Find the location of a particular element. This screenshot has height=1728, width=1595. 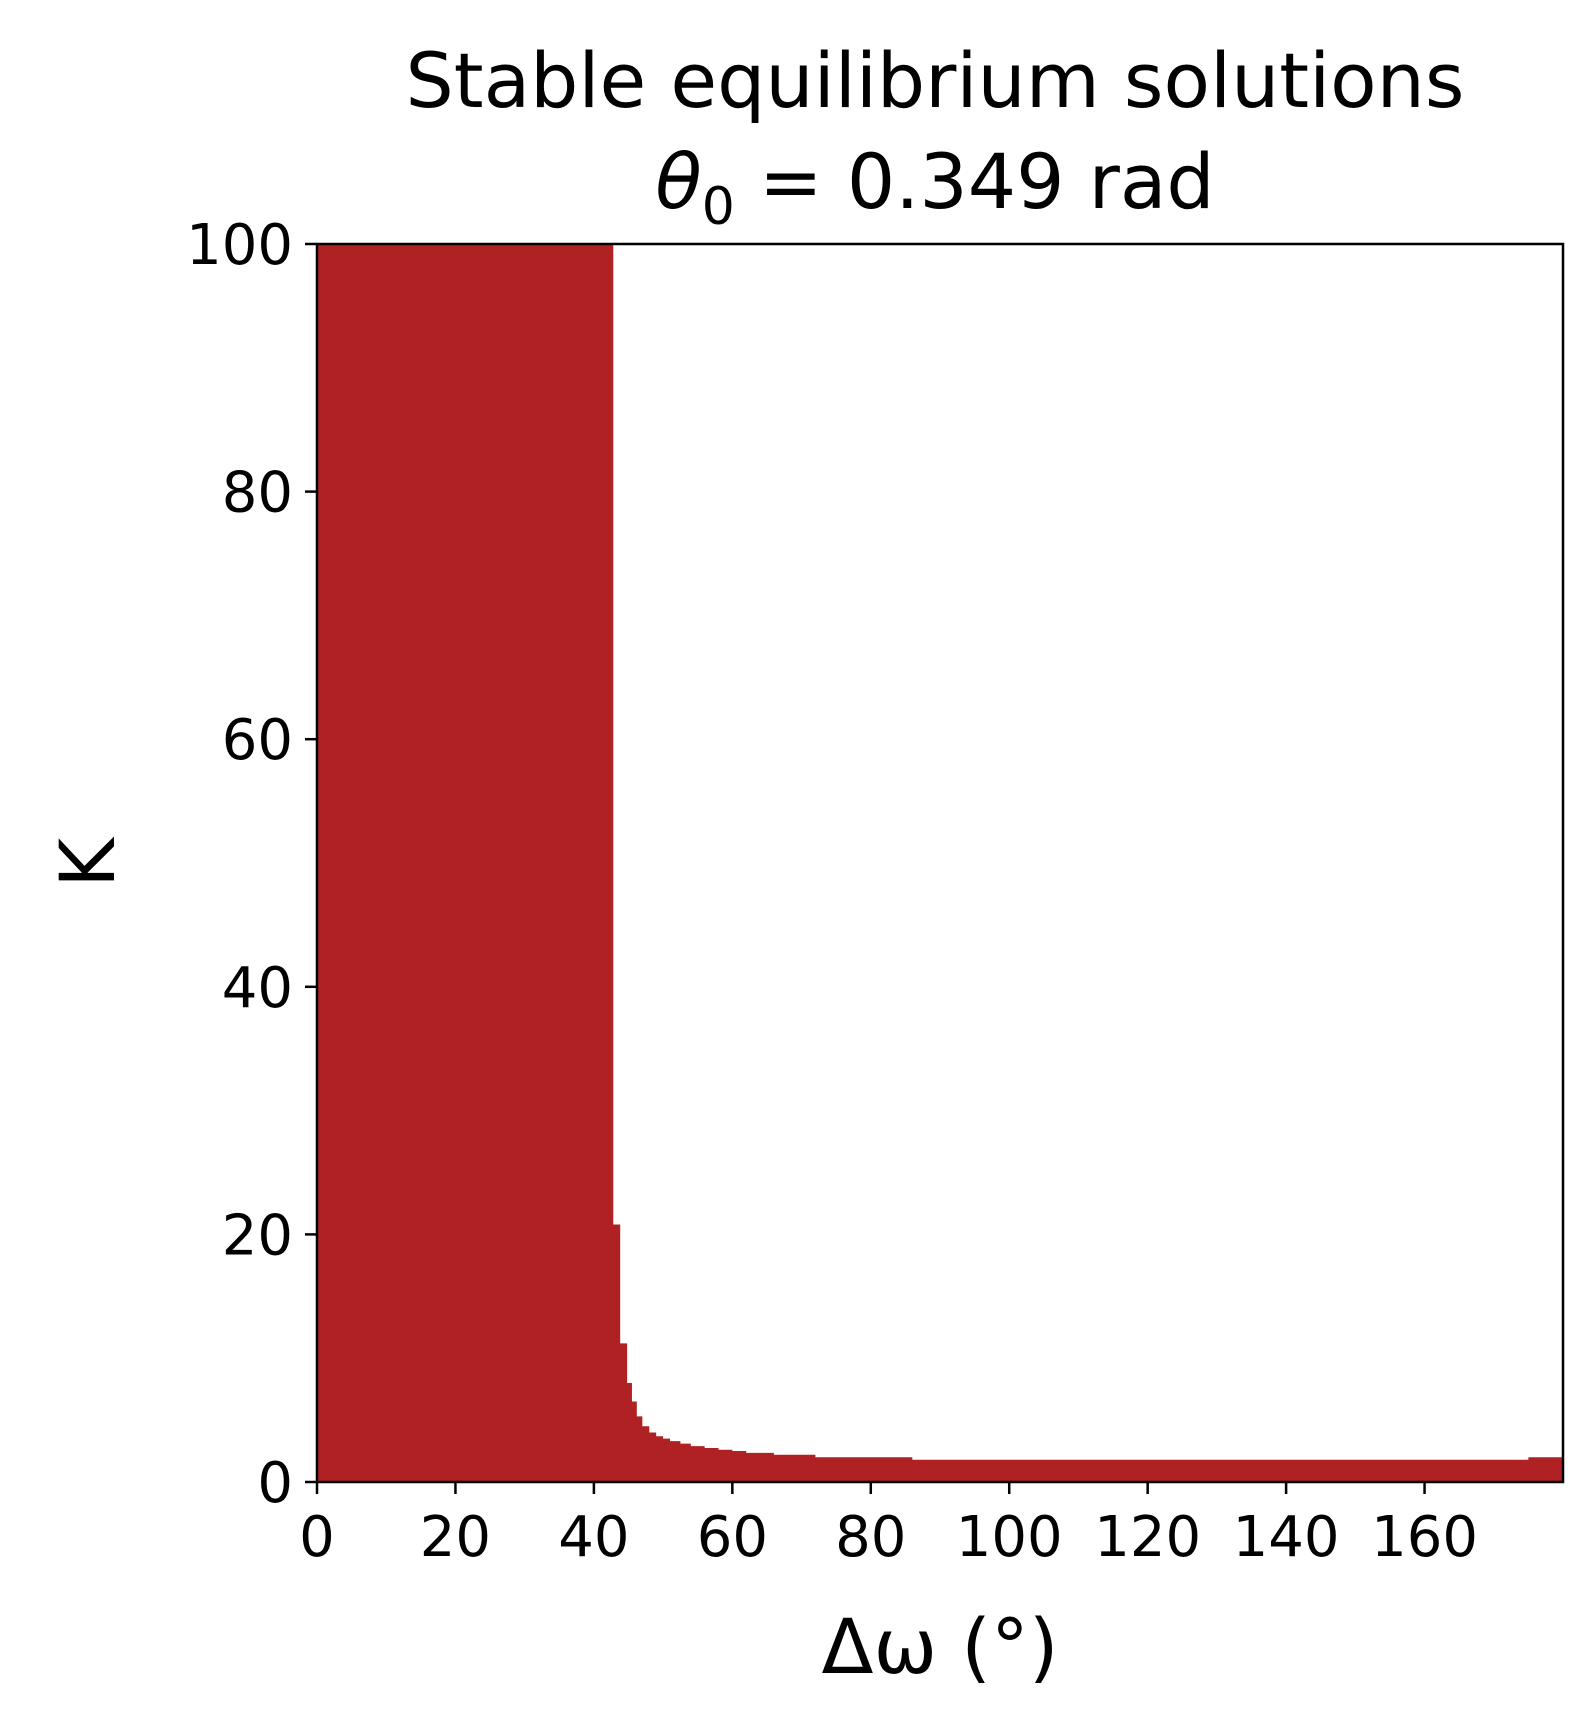

x-tick-label: 100 is located at coordinates (1009, 1537).